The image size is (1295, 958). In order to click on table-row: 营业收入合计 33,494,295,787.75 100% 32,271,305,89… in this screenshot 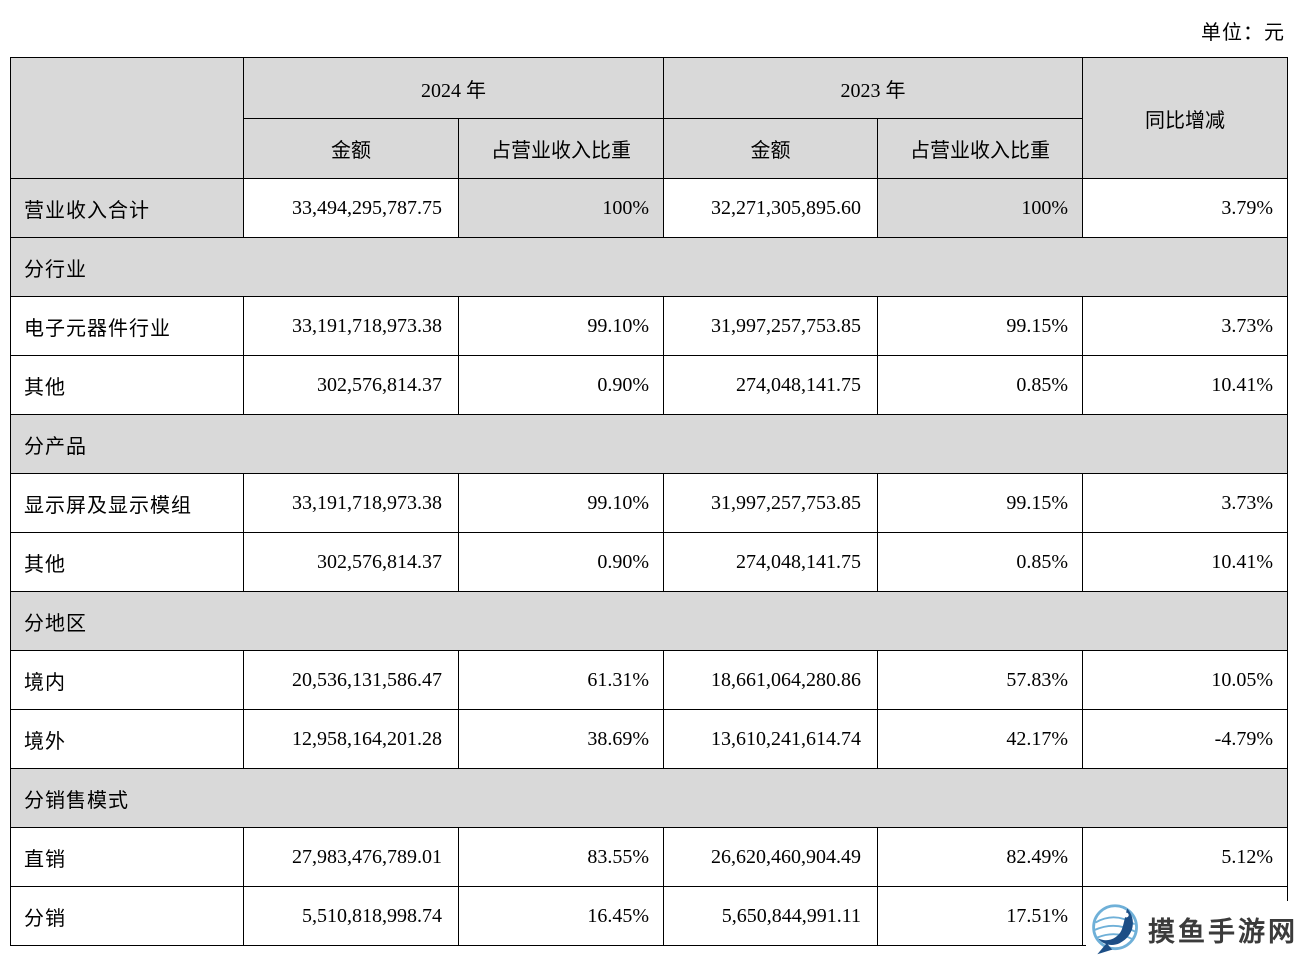, I will do `click(649, 208)`.